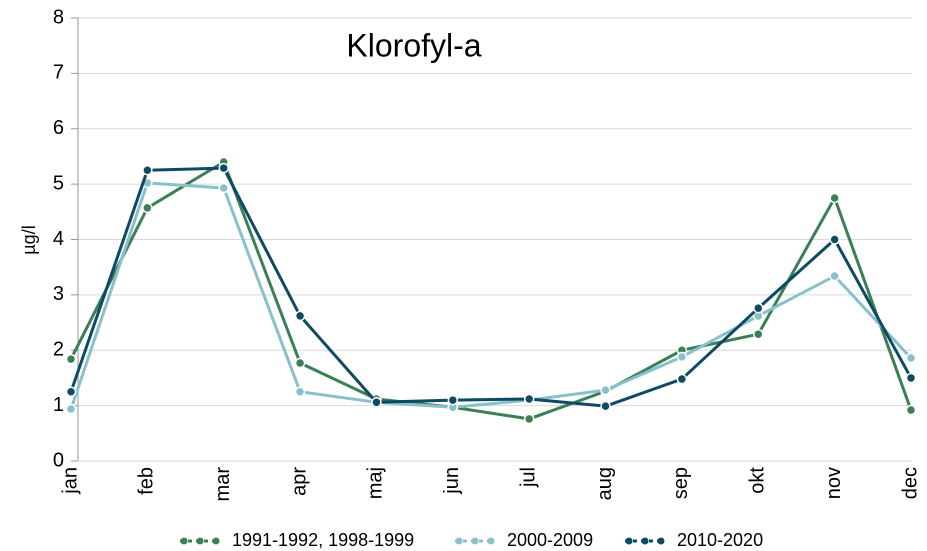 Image resolution: width=927 pixels, height=551 pixels. Describe the element at coordinates (58, 460) in the screenshot. I see `y-tick-label: 0` at that location.